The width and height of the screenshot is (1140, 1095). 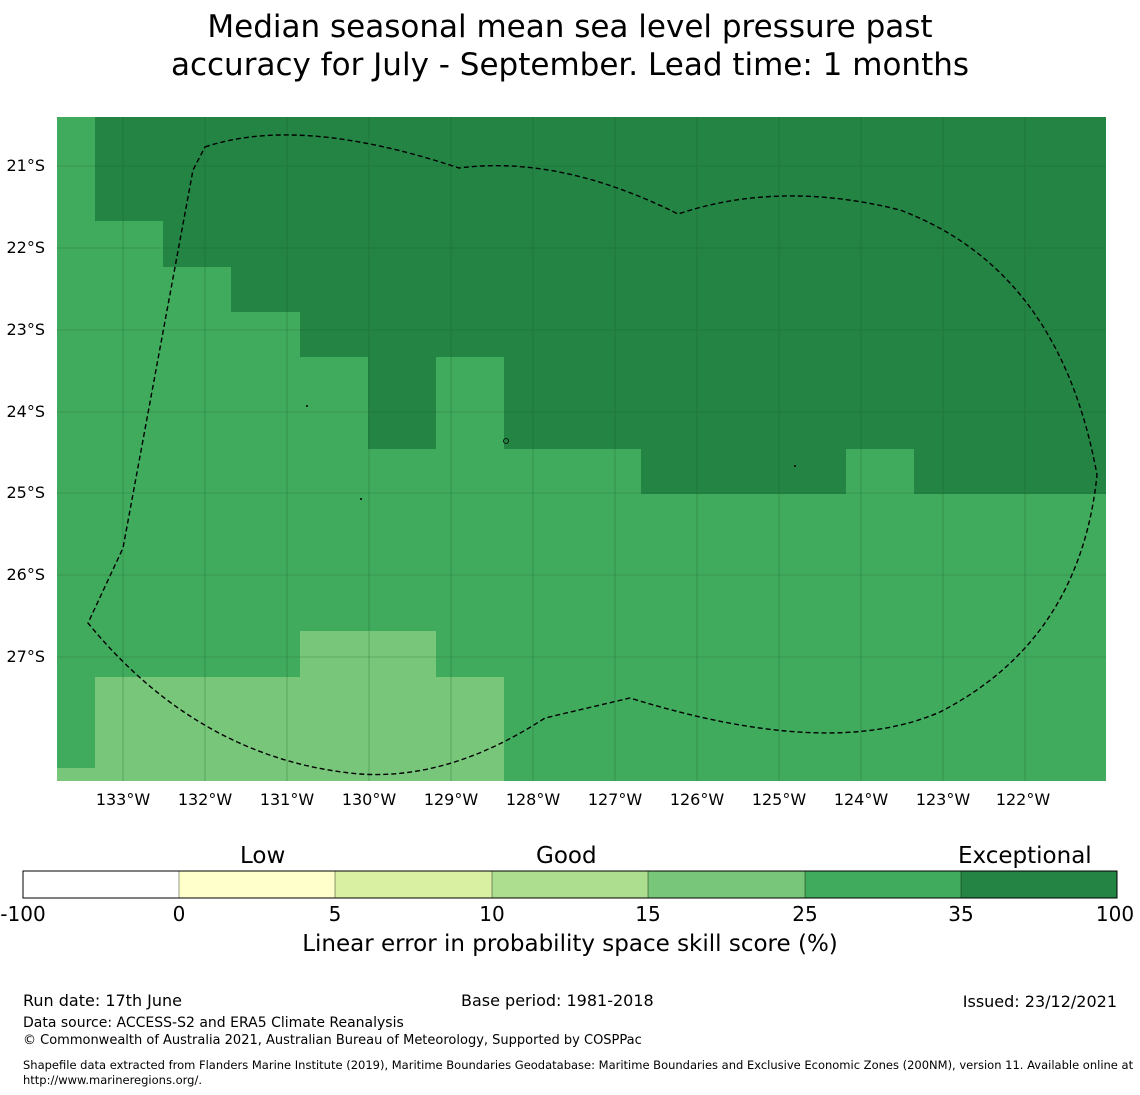 What do you see at coordinates (960, 914) in the screenshot?
I see `colorbar-tick-label: 35` at bounding box center [960, 914].